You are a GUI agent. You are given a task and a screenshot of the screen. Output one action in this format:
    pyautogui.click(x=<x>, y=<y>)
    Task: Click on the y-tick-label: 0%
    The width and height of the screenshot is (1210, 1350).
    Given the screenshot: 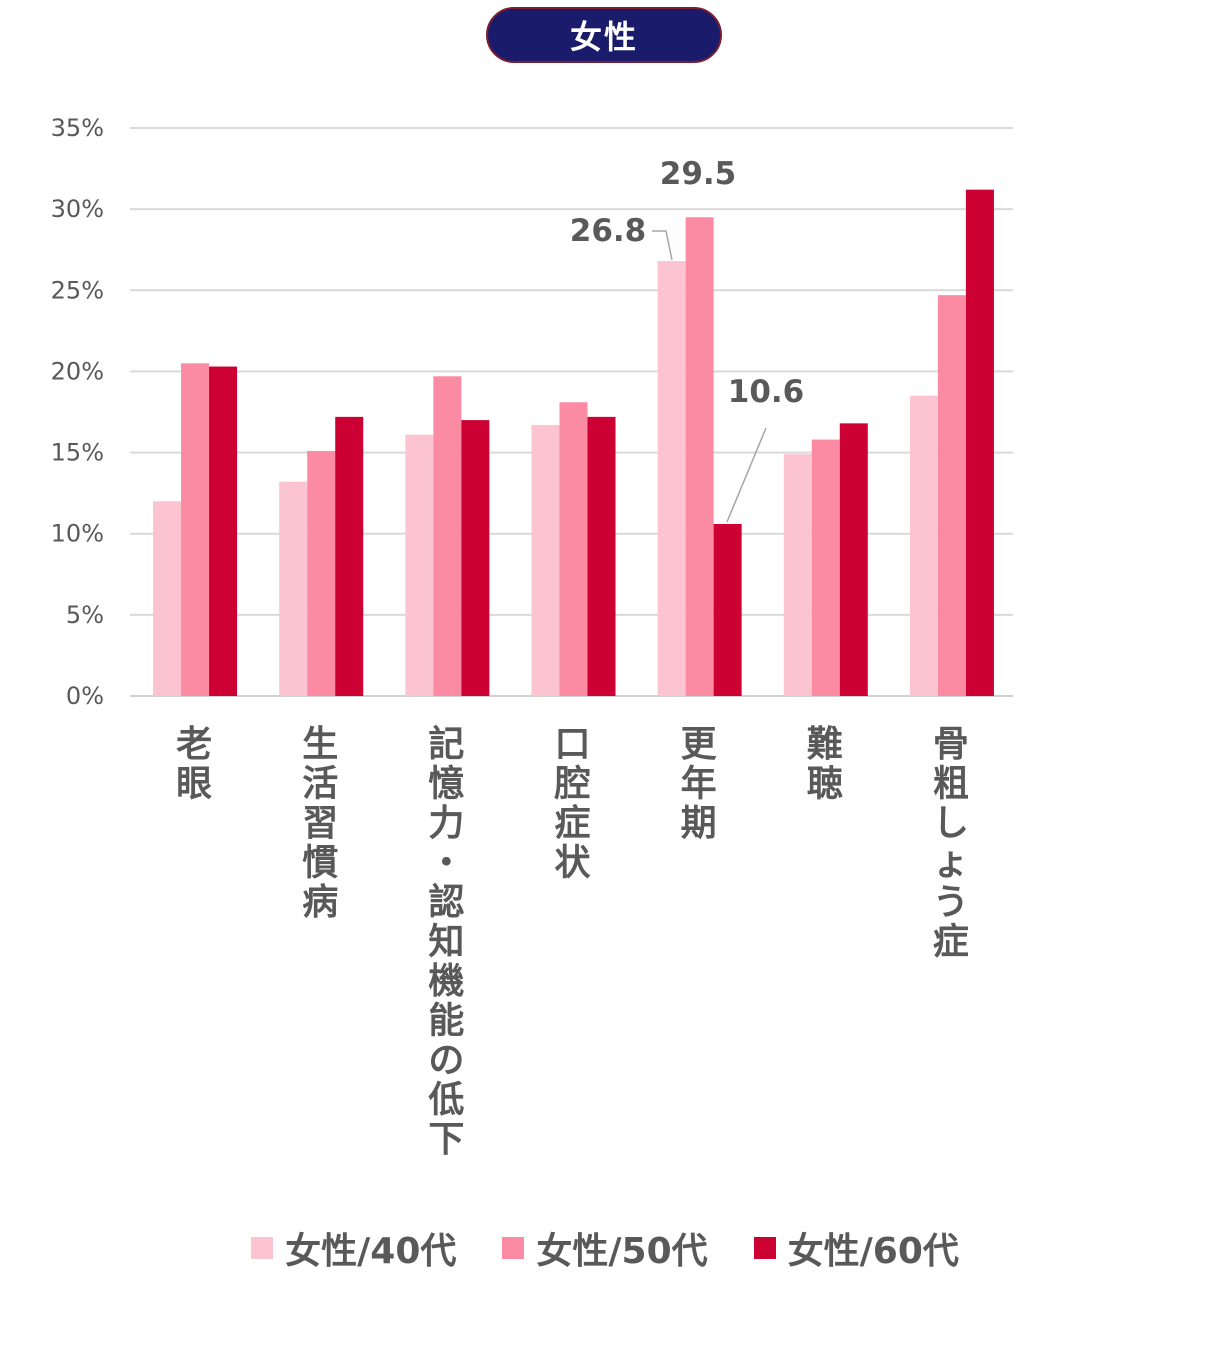 What is the action you would take?
    pyautogui.click(x=85, y=696)
    